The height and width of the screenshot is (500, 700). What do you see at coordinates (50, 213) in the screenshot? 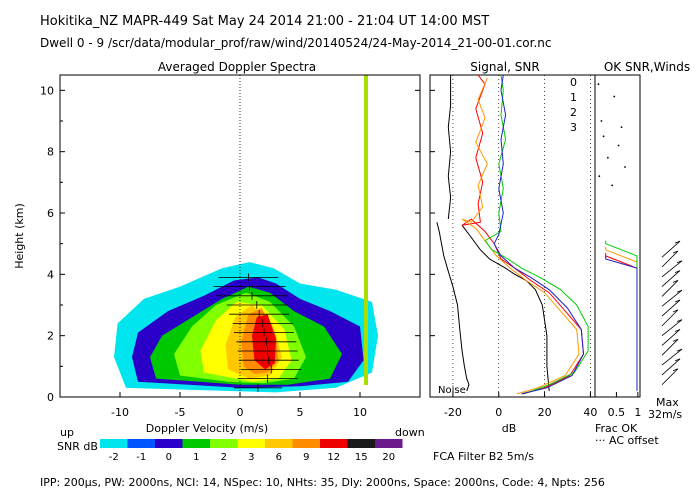
I see `spectra-ytick-label: 6` at bounding box center [50, 213].